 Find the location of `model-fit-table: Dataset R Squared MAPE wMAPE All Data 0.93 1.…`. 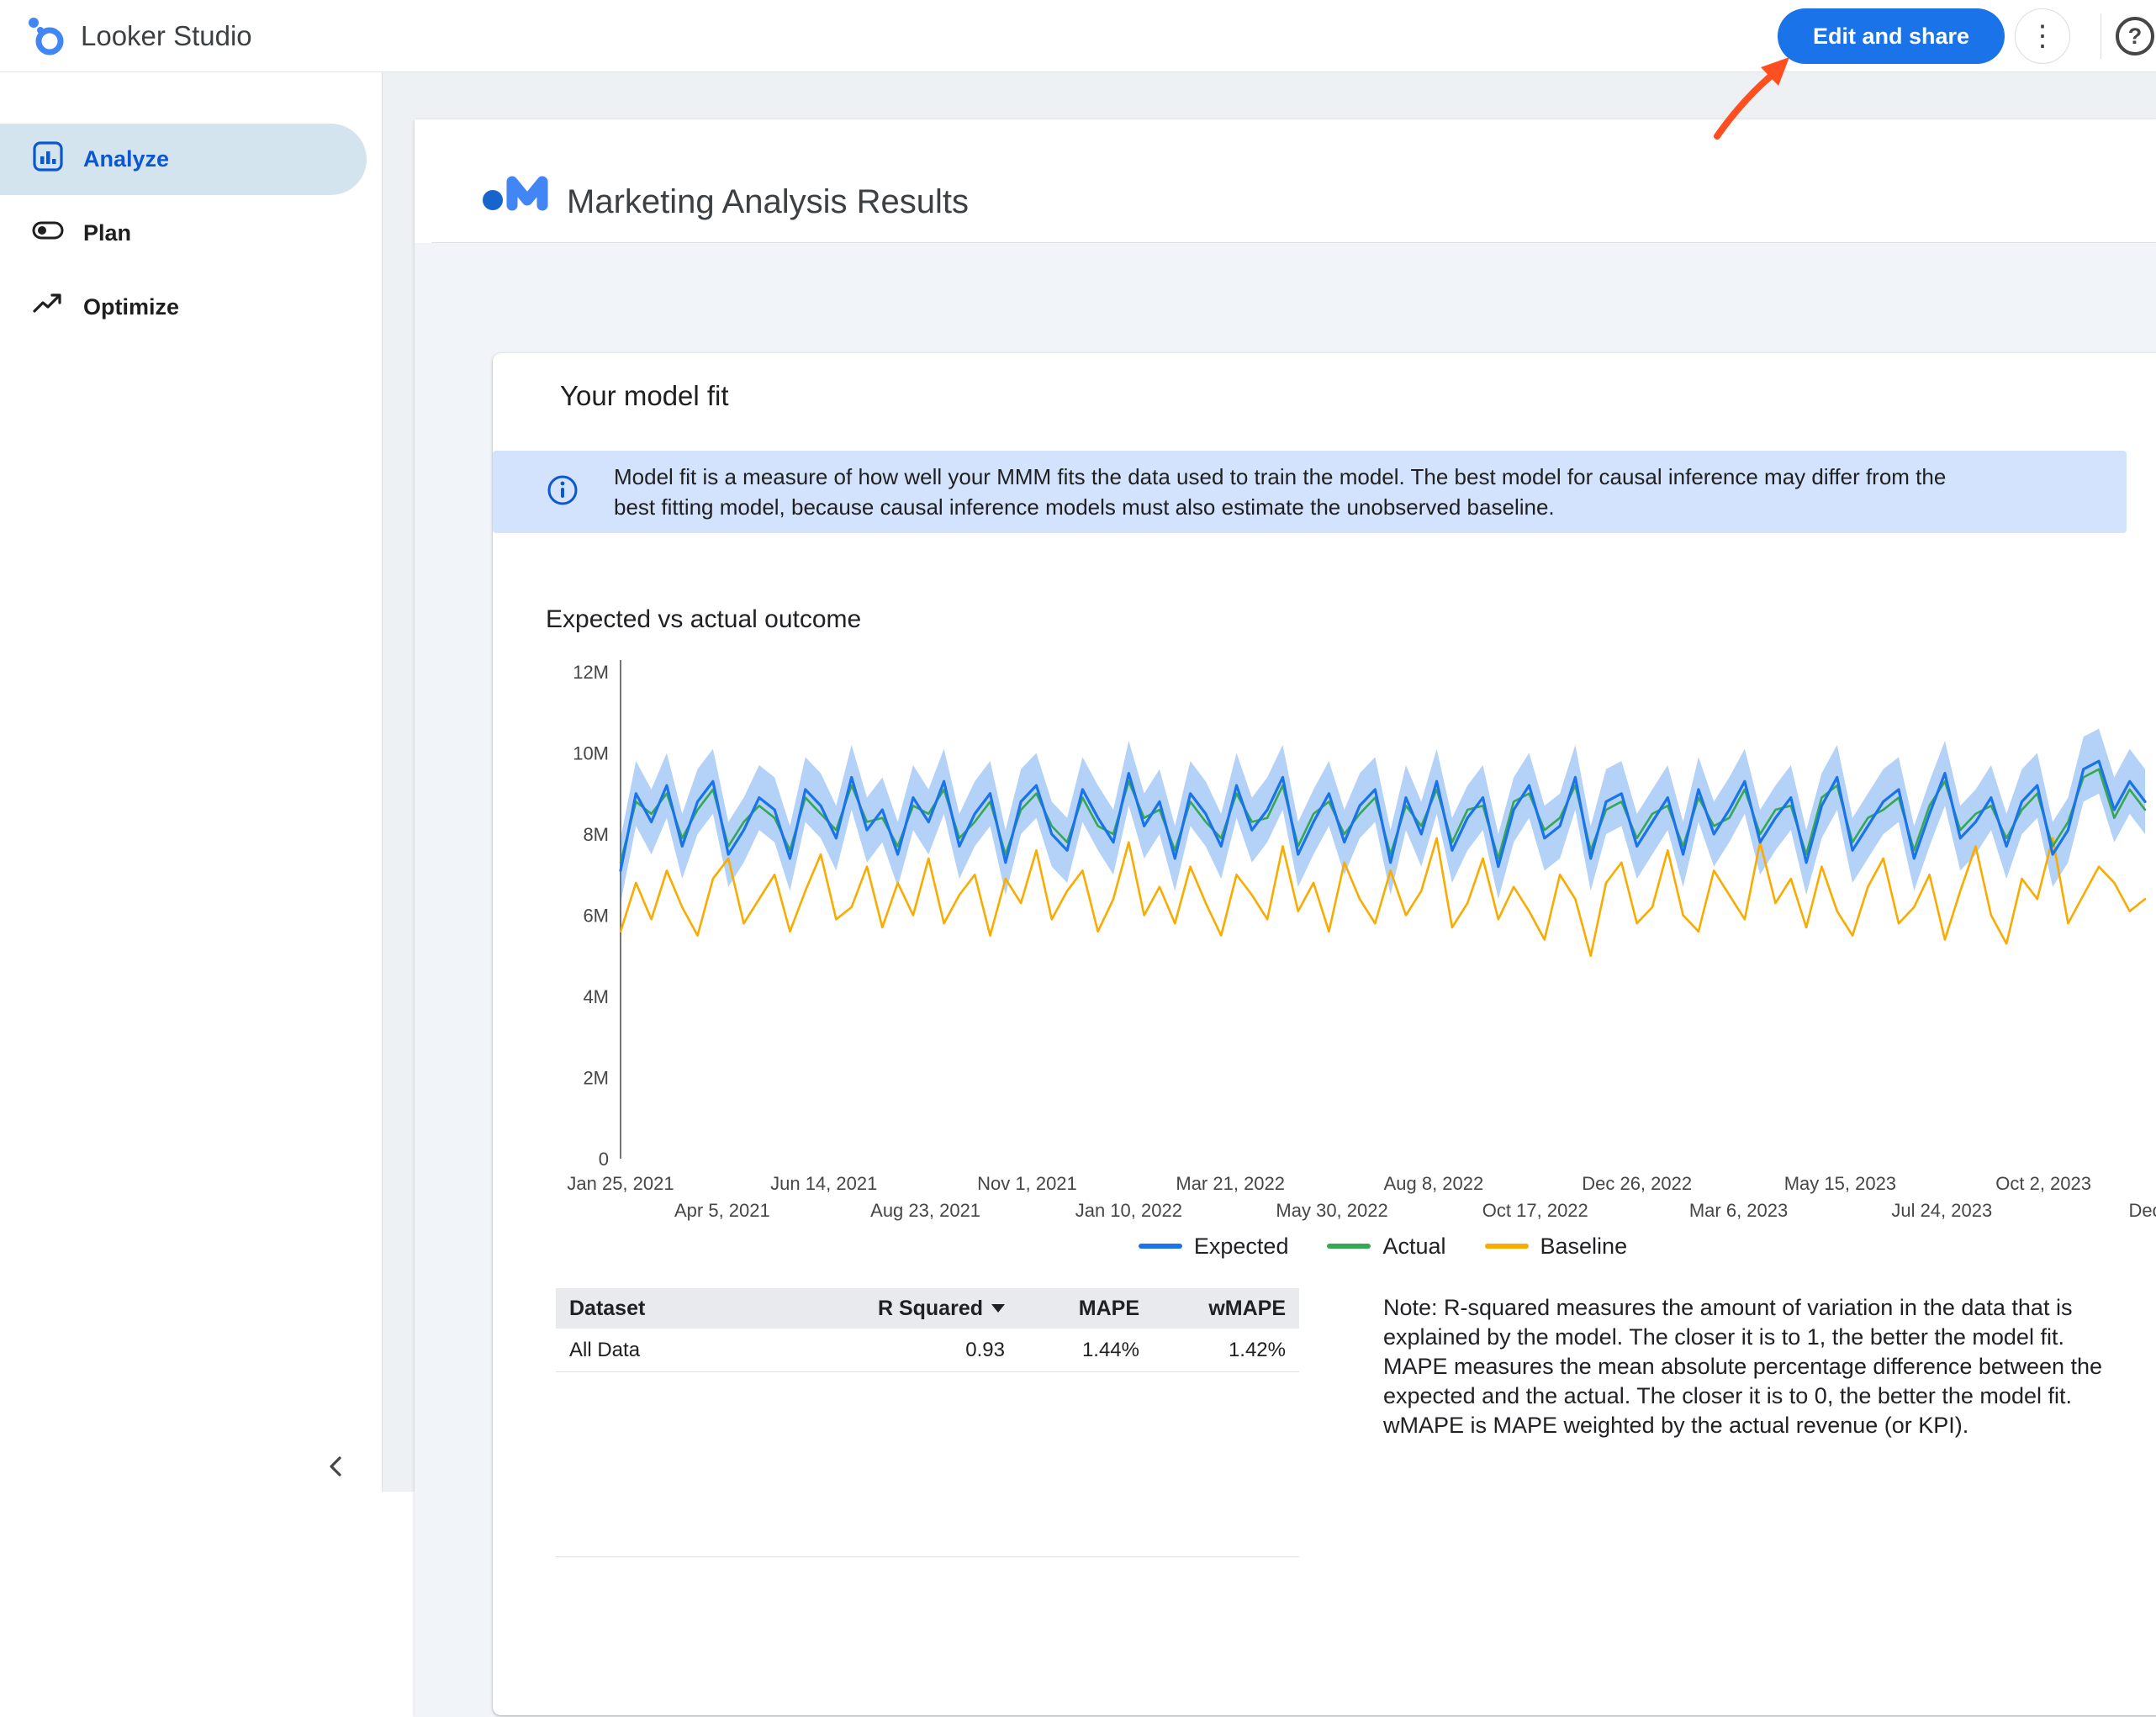

model-fit-table: Dataset R Squared MAPE wMAPE All Data 0.93 1.… is located at coordinates (927, 1422).